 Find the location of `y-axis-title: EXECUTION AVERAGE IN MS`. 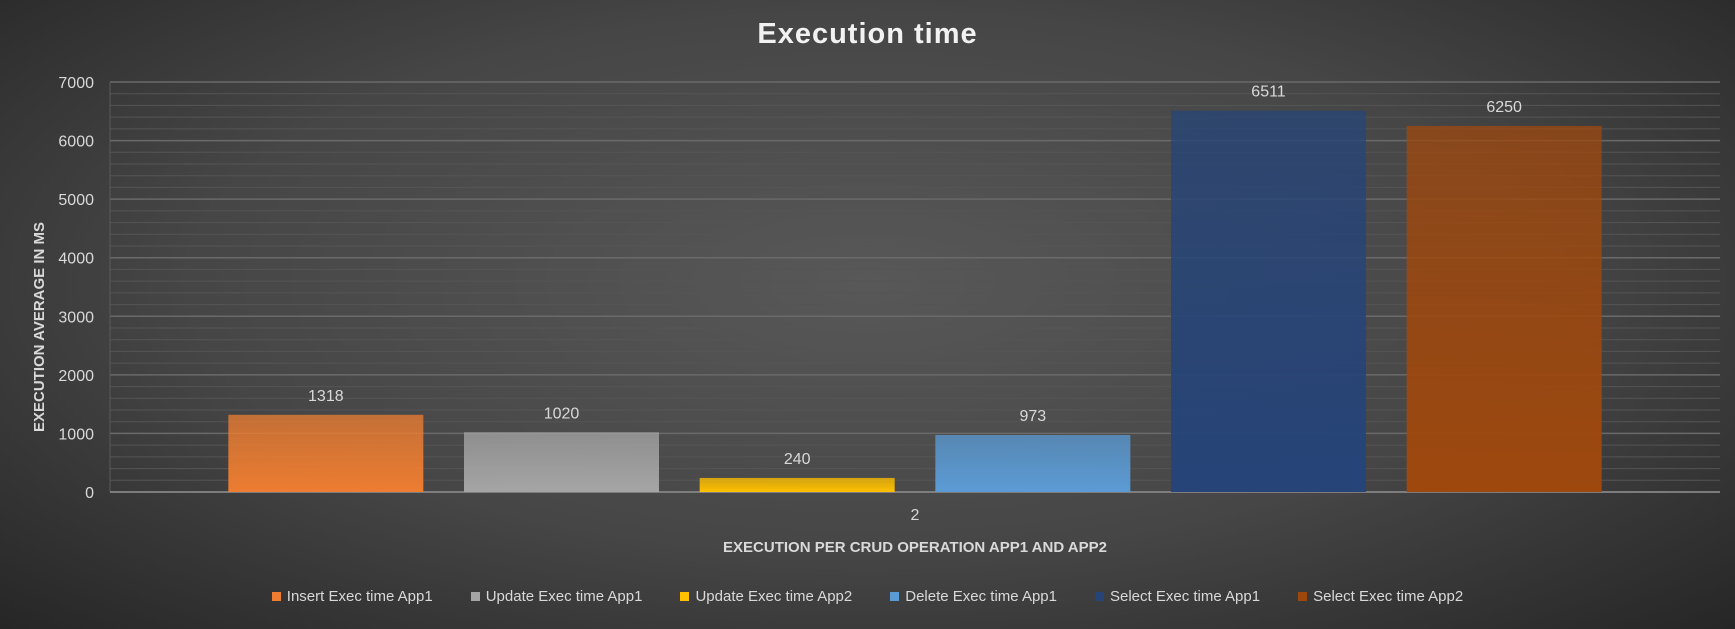

y-axis-title: EXECUTION AVERAGE IN MS is located at coordinates (39, 327).